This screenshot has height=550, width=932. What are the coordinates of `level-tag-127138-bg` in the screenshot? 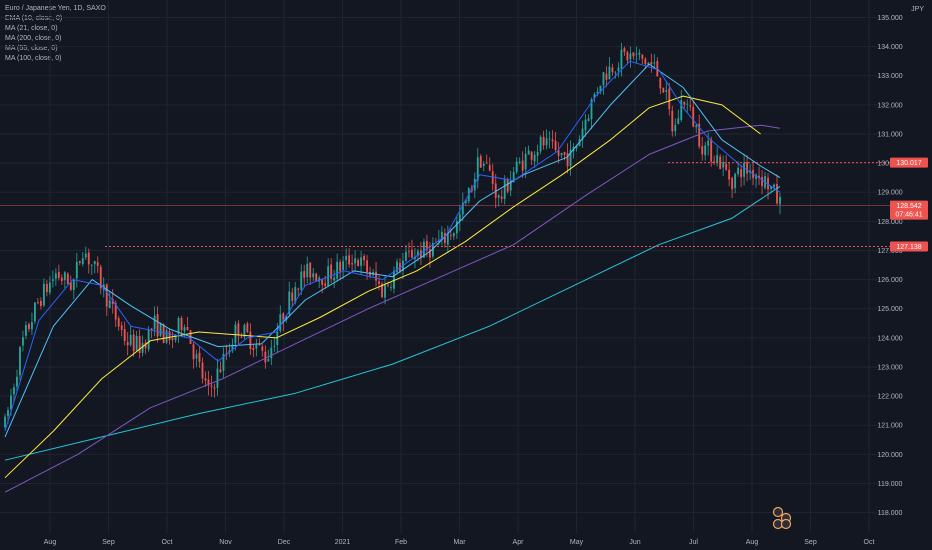 It's located at (909, 246).